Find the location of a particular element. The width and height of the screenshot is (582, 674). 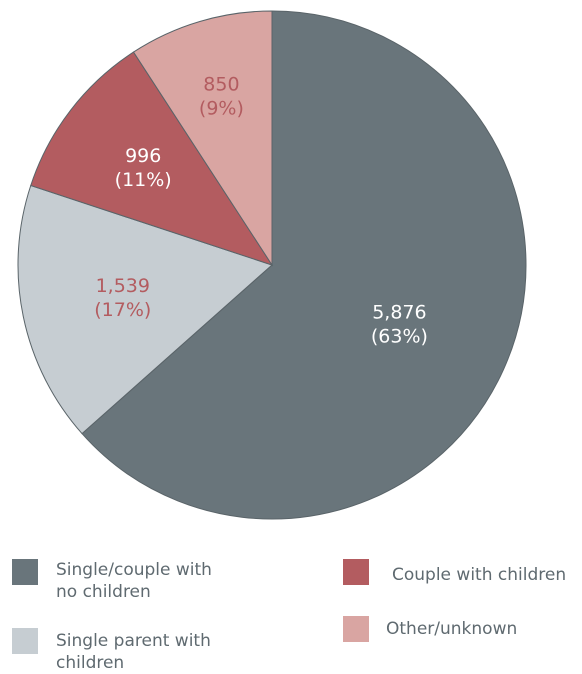

slice-percent-label-1: (63%) is located at coordinates (399, 336).